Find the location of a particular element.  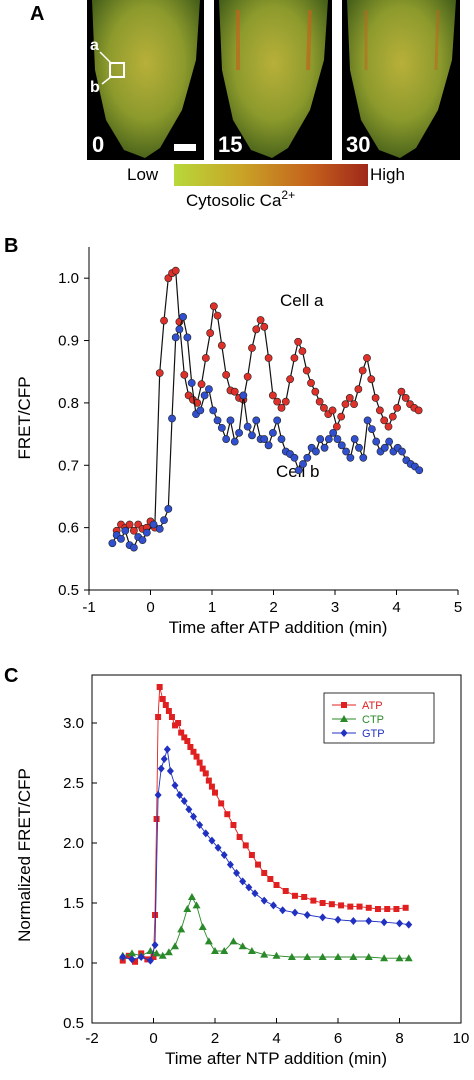

panel-c-x-tick-label: 4 is located at coordinates (276, 1038).